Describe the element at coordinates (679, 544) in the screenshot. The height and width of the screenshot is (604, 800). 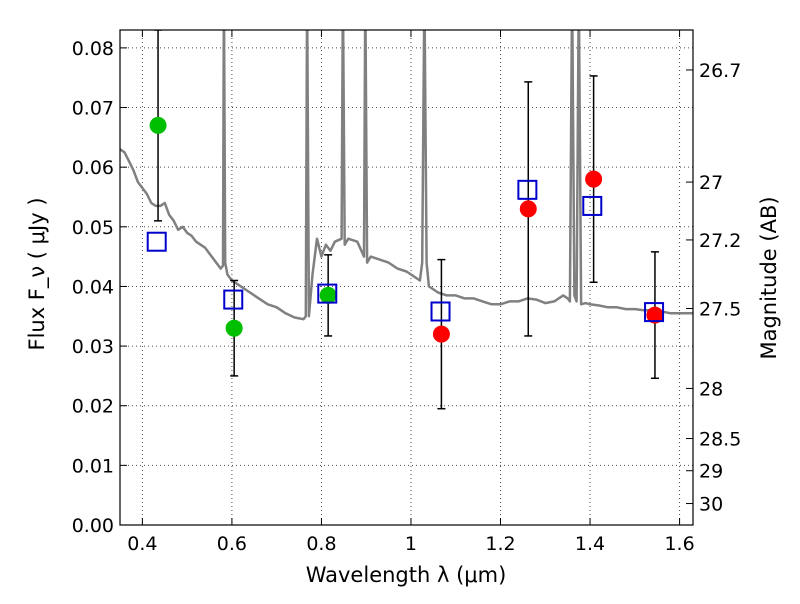
I see `x-tick-label: 1.6` at that location.